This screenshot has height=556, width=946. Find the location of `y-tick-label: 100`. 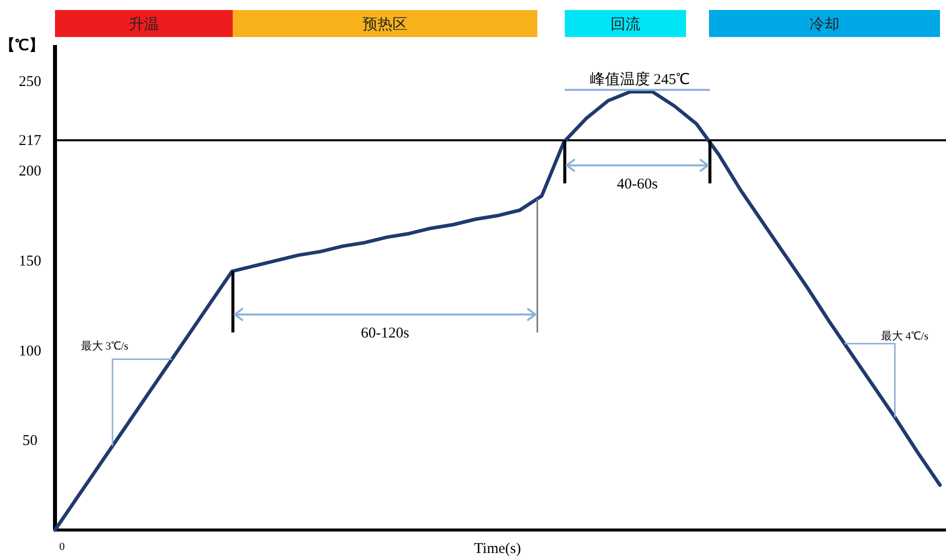

y-tick-label: 100 is located at coordinates (30, 351).